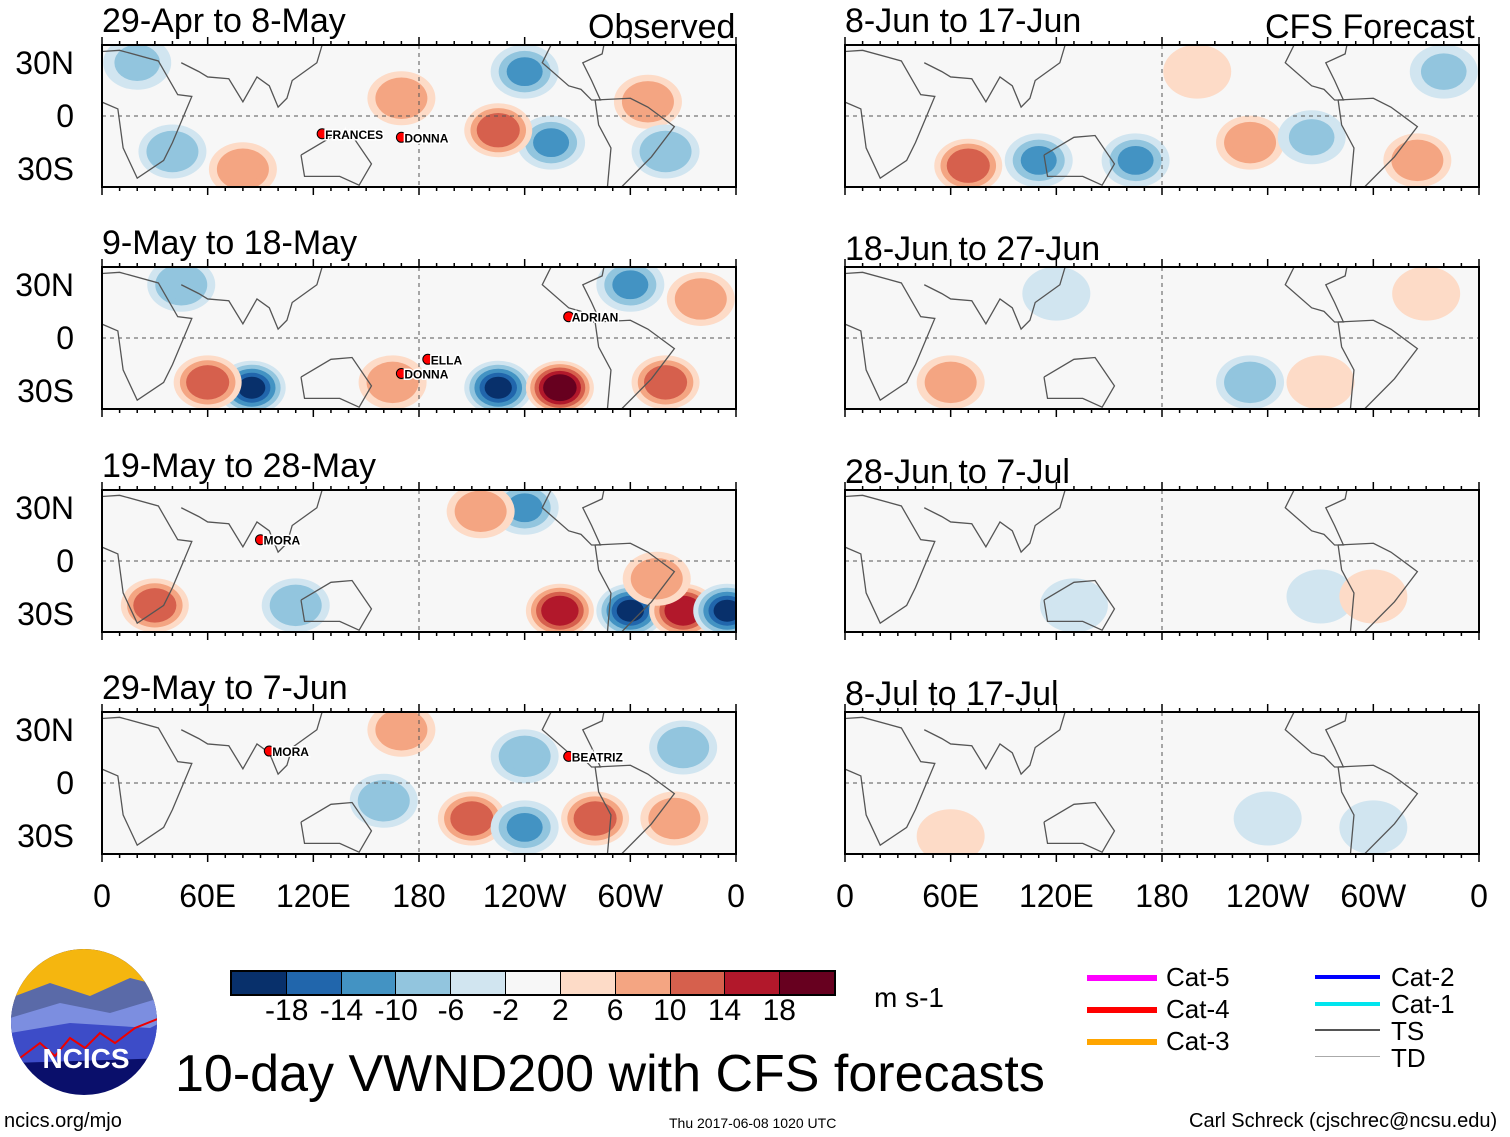  What do you see at coordinates (451, 1010) in the screenshot?
I see `colorbar-label: -6` at bounding box center [451, 1010].